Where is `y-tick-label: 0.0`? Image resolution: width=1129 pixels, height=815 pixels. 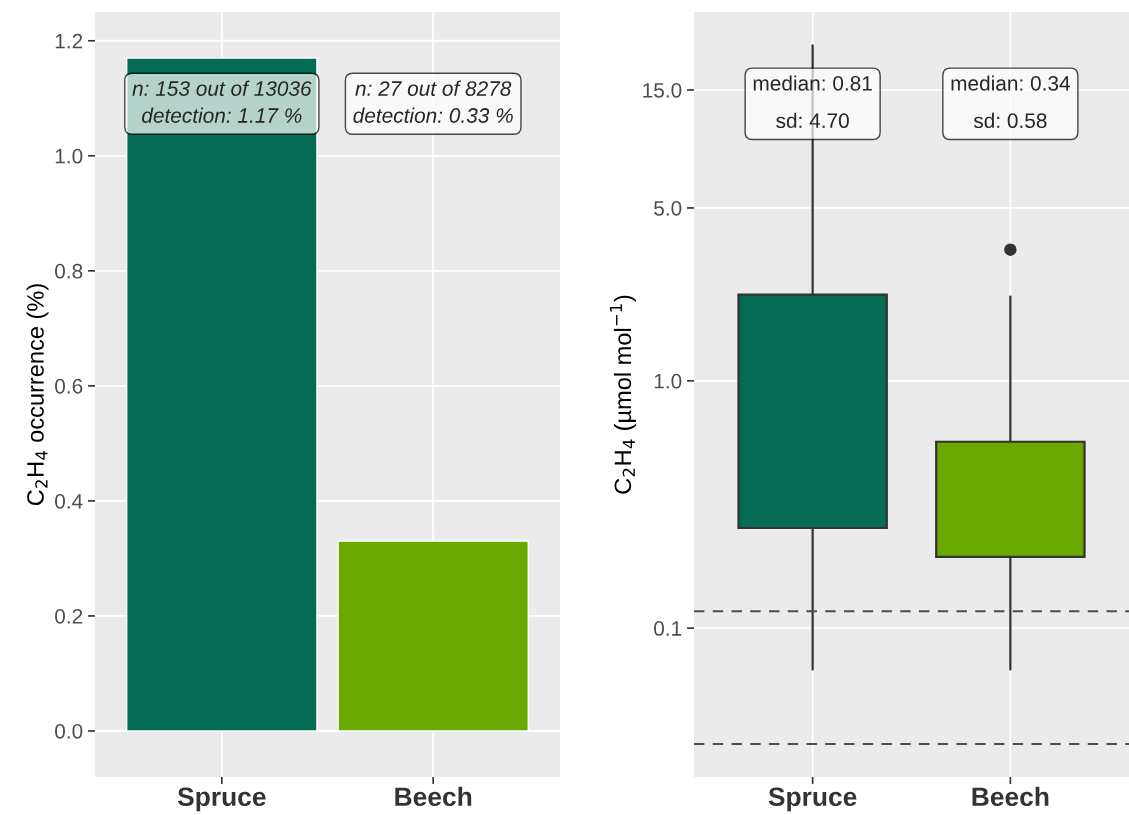 y-tick-label: 0.0 is located at coordinates (69, 731).